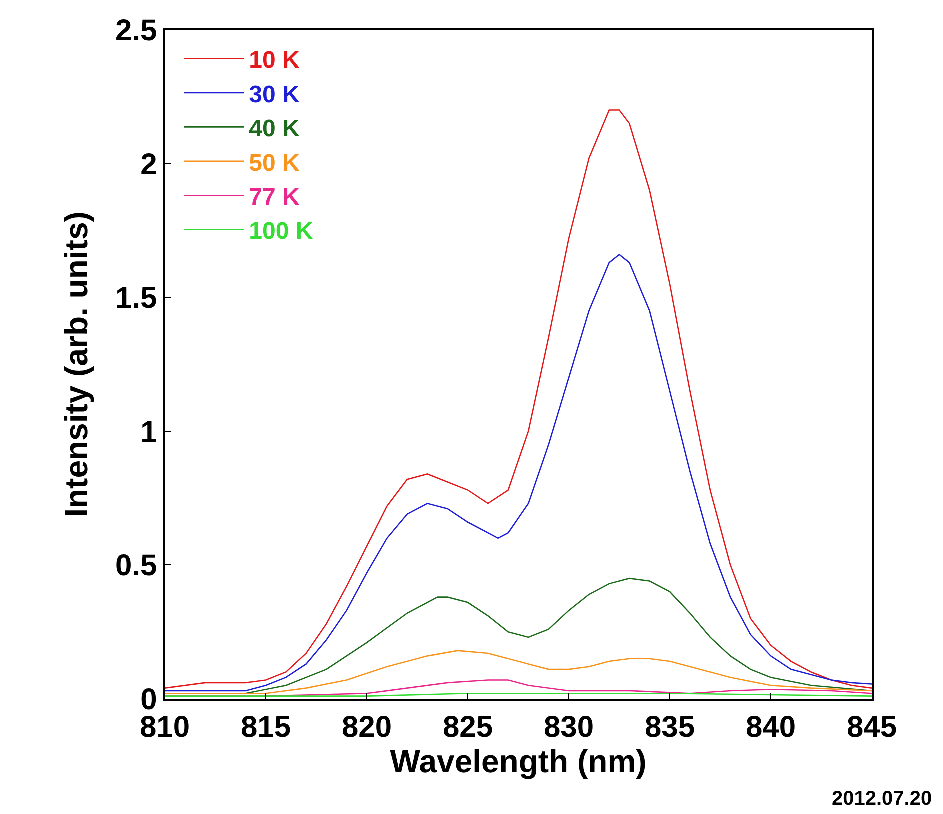  Describe the element at coordinates (882, 799) in the screenshot. I see `text: 2012.07.20` at that location.